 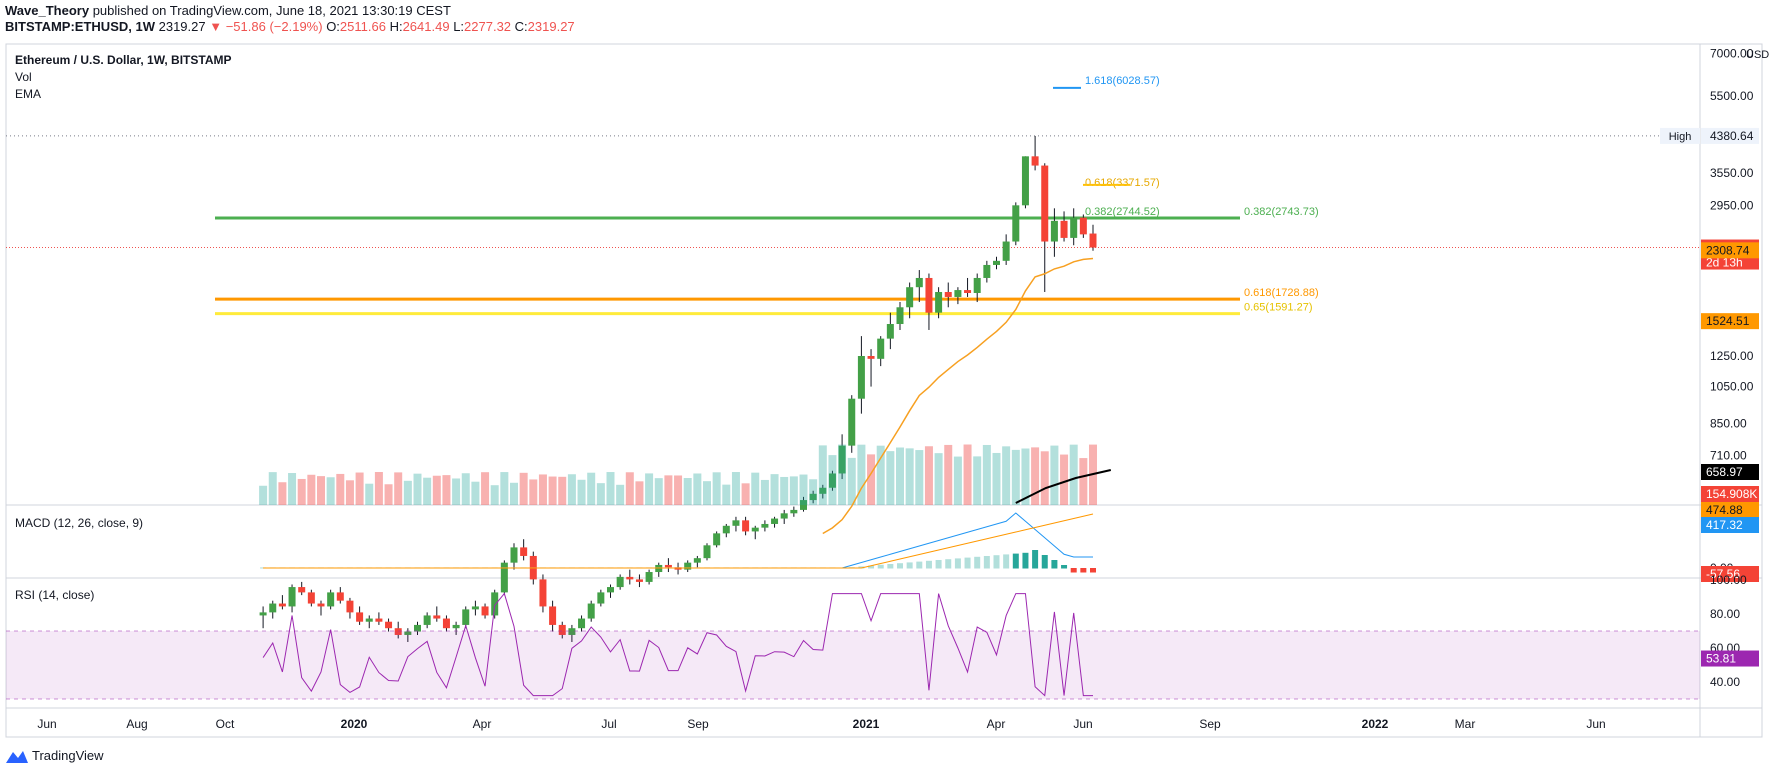 I want to click on legend-vol: Vol, so click(x=23, y=77).